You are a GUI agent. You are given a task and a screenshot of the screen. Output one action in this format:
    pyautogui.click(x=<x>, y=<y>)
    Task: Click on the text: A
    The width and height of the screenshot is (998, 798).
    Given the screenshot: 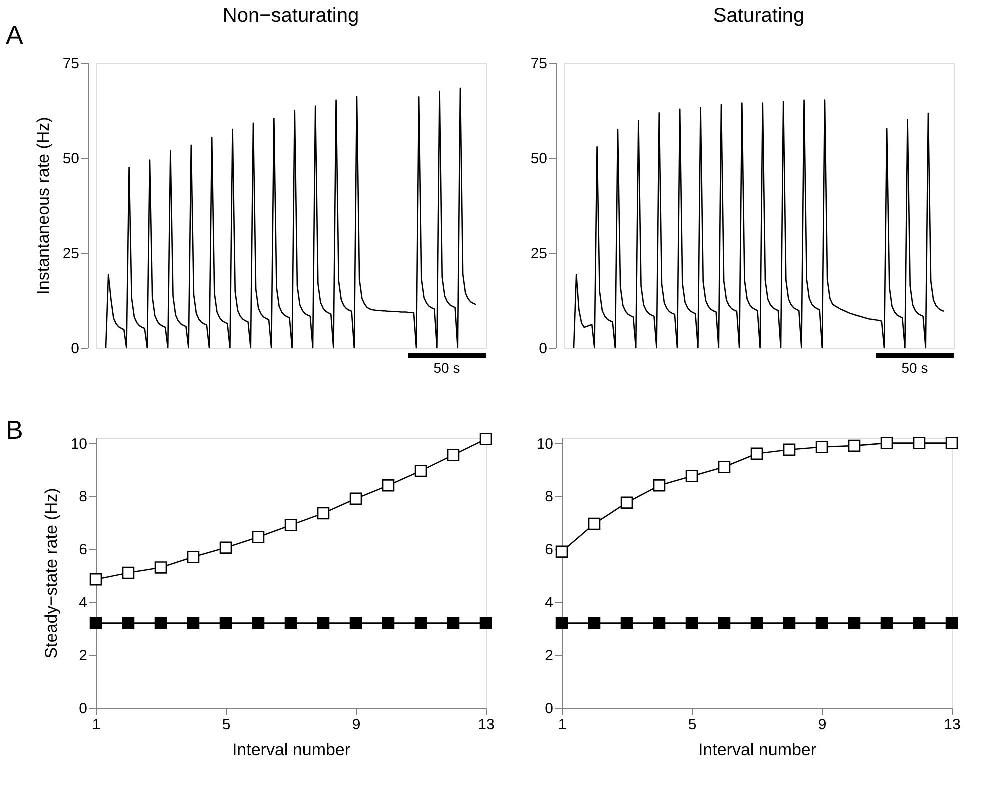 What is the action you would take?
    pyautogui.click(x=15, y=35)
    